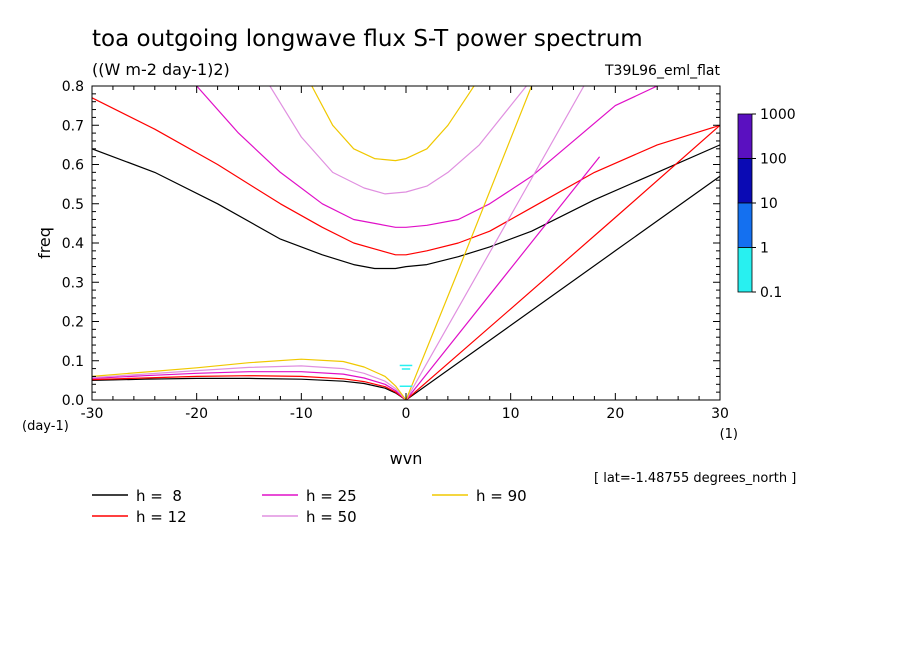  What do you see at coordinates (729, 434) in the screenshot?
I see `x-unit-label: (1)` at bounding box center [729, 434].